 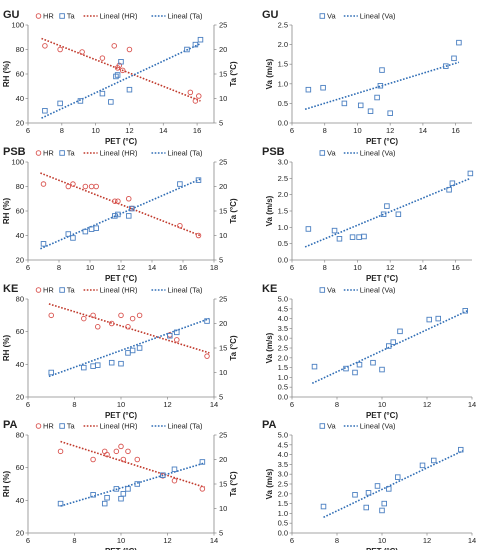 I want to click on y-tick-label: 5.0, so click(x=283, y=299).